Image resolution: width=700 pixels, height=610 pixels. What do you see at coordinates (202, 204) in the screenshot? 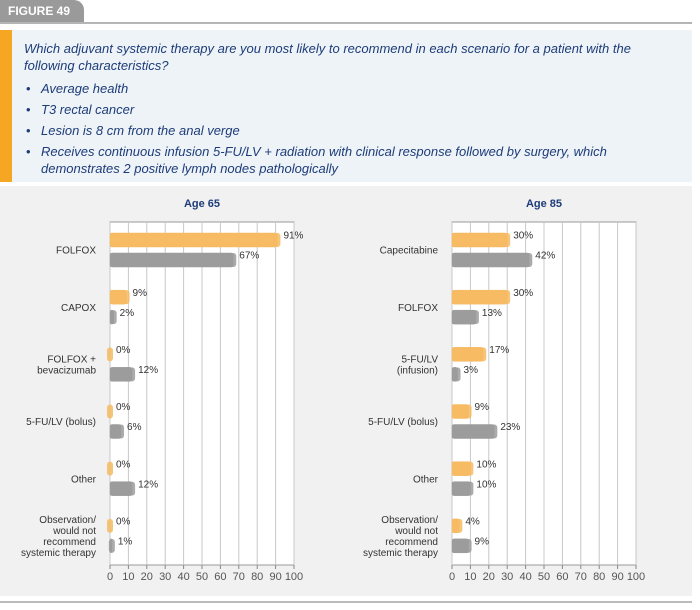
I see `chart-title: Age 65` at bounding box center [202, 204].